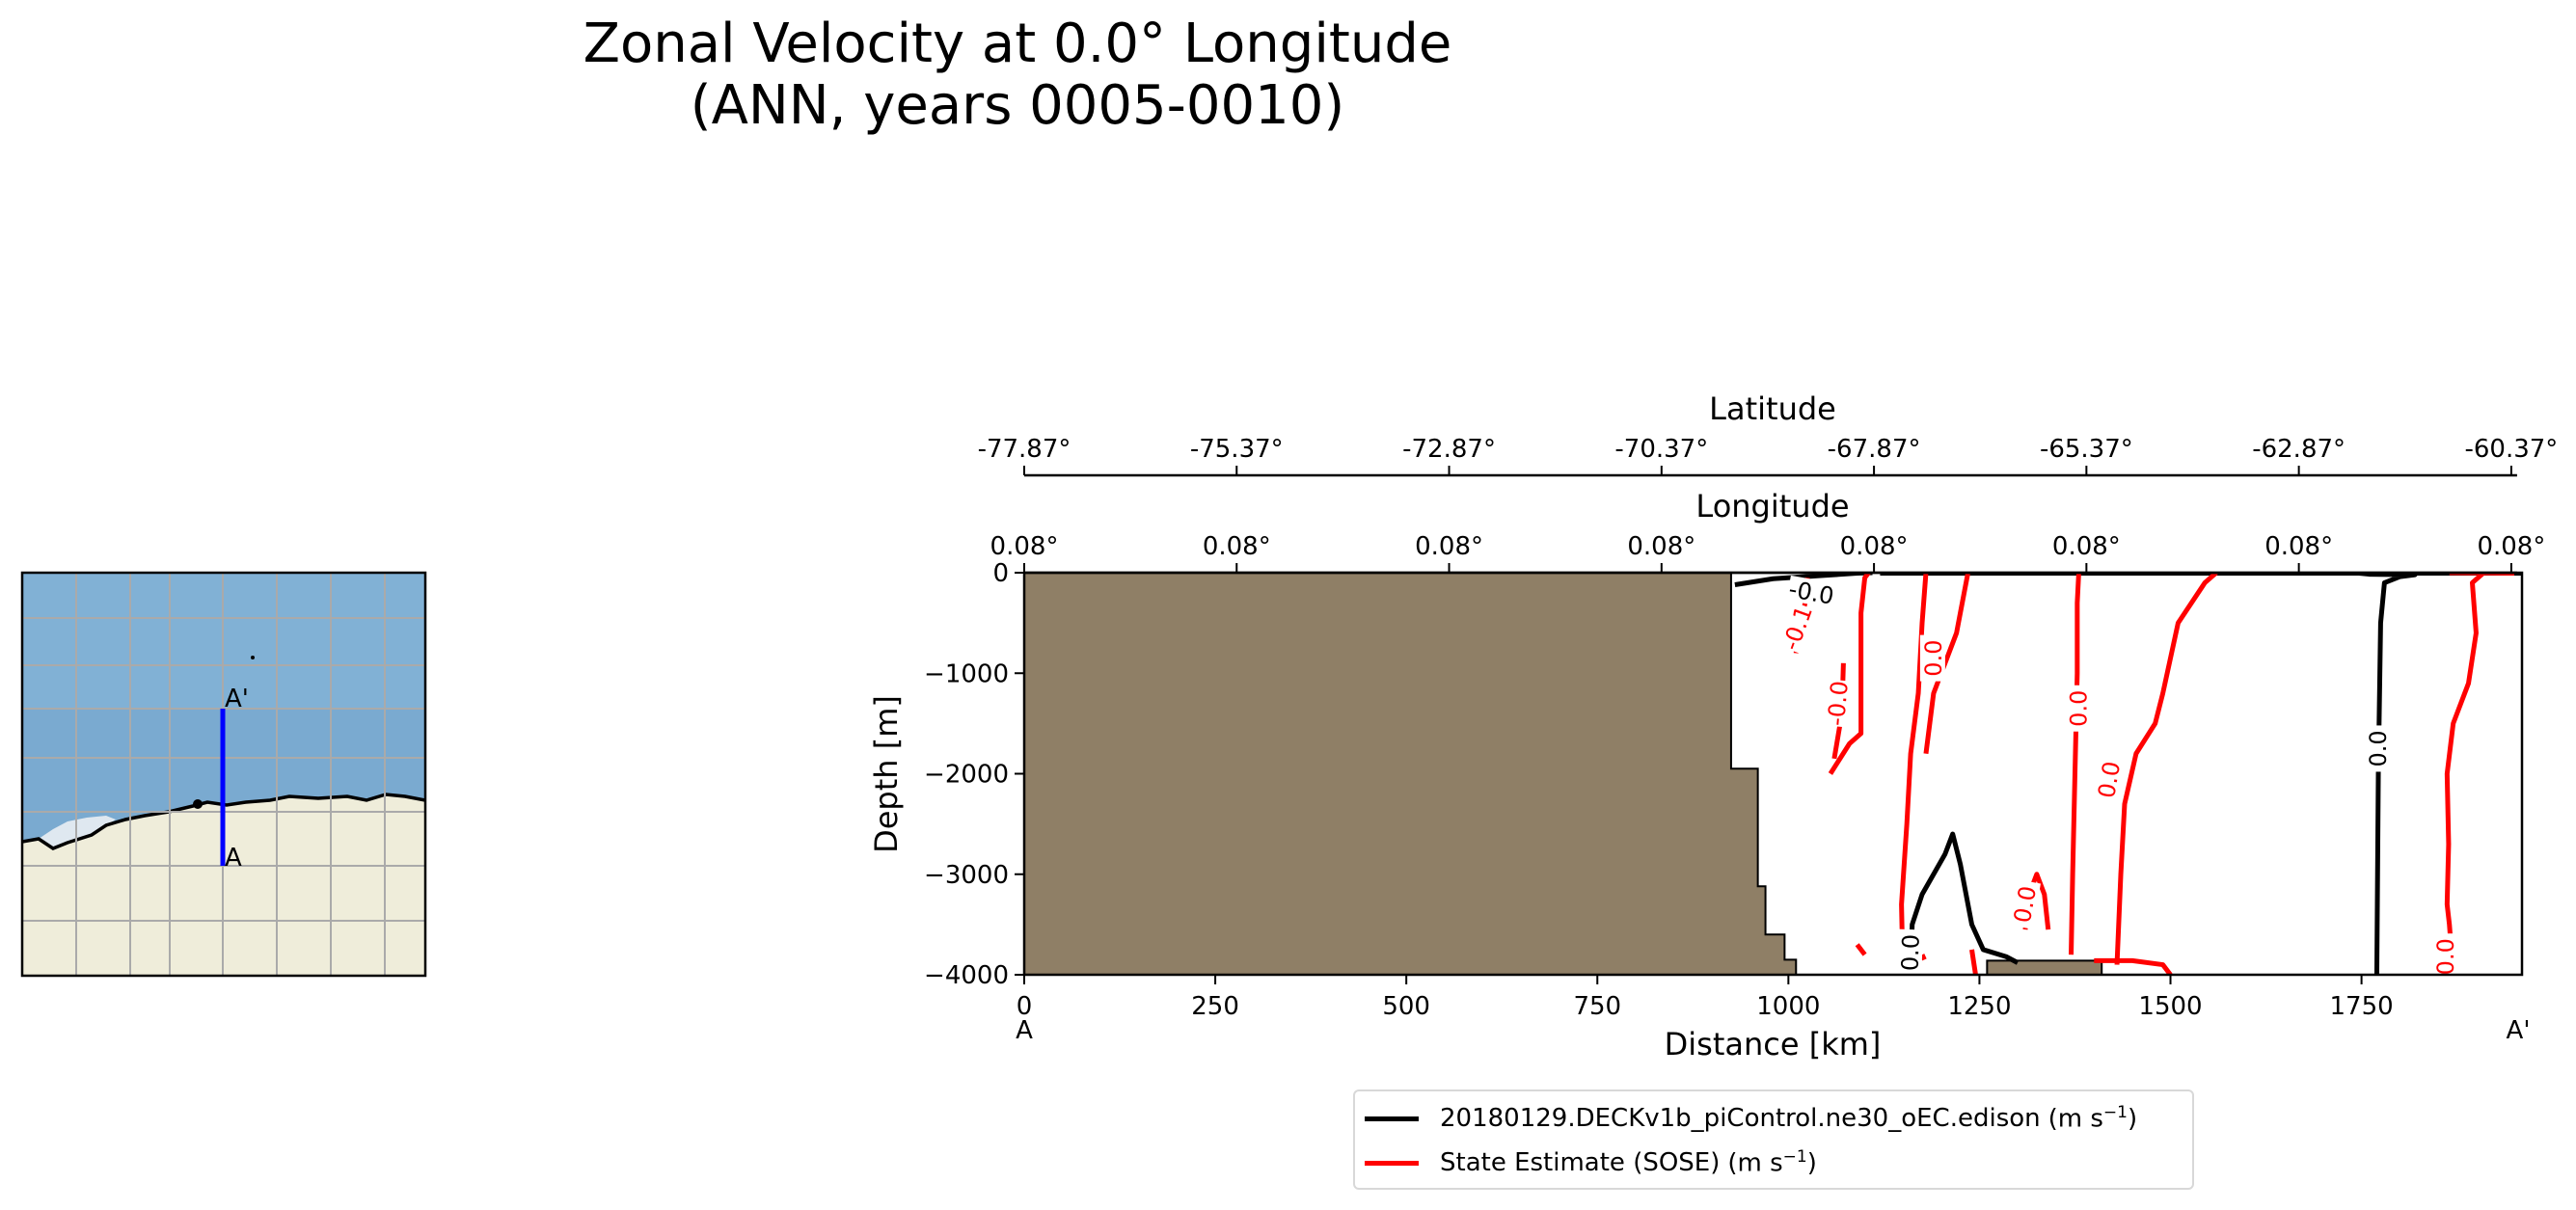 This screenshot has width=2576, height=1210. What do you see at coordinates (233, 858) in the screenshot?
I see `map-label-start: A` at bounding box center [233, 858].